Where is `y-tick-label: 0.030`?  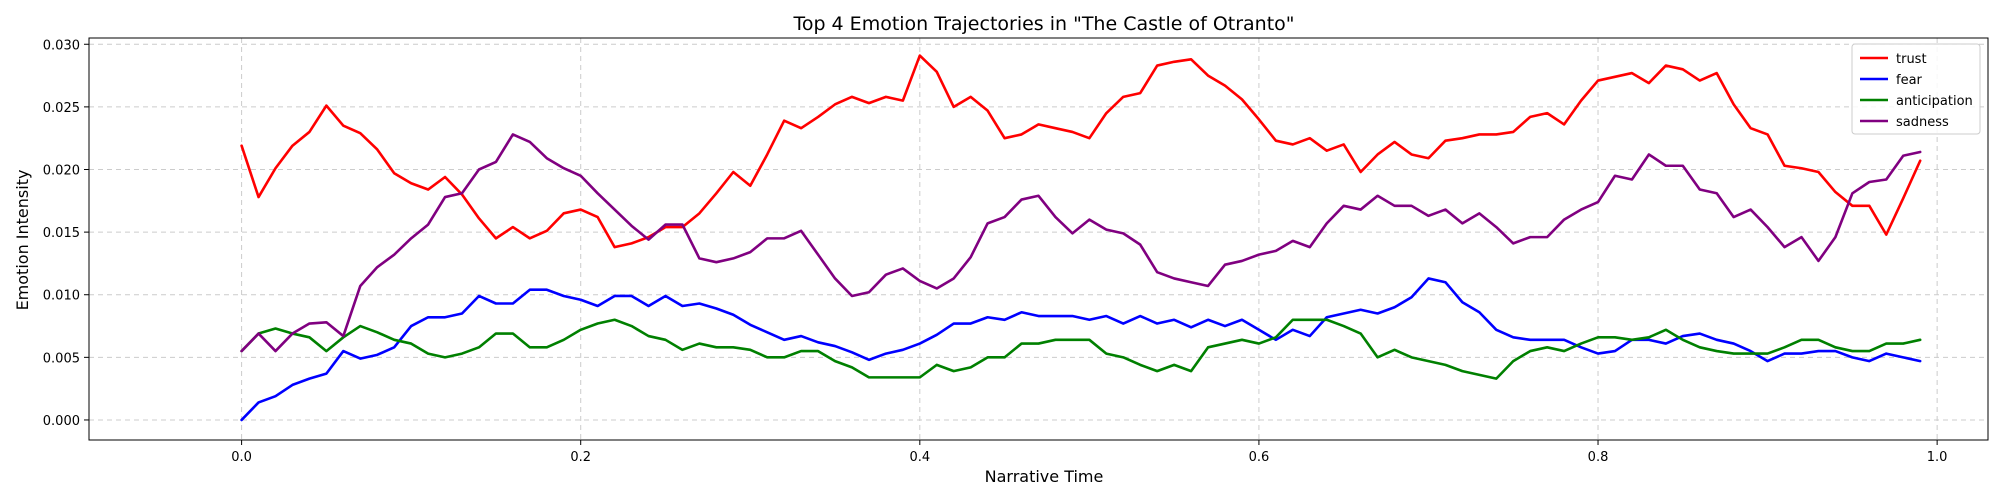
y-tick-label: 0.030 is located at coordinates (61, 45).